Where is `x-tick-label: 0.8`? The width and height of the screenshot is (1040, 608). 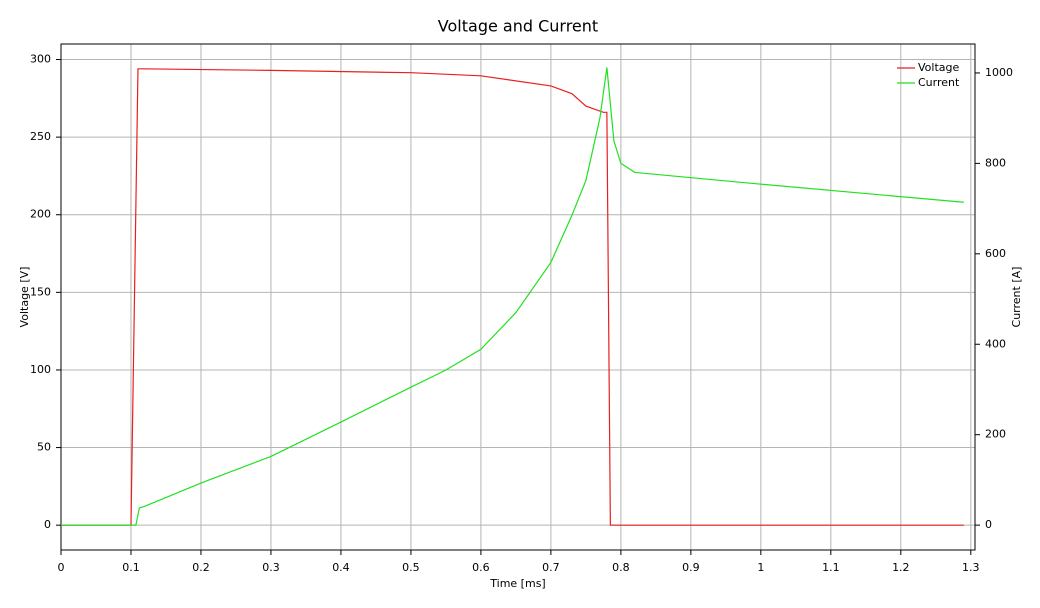 x-tick-label: 0.8 is located at coordinates (621, 567).